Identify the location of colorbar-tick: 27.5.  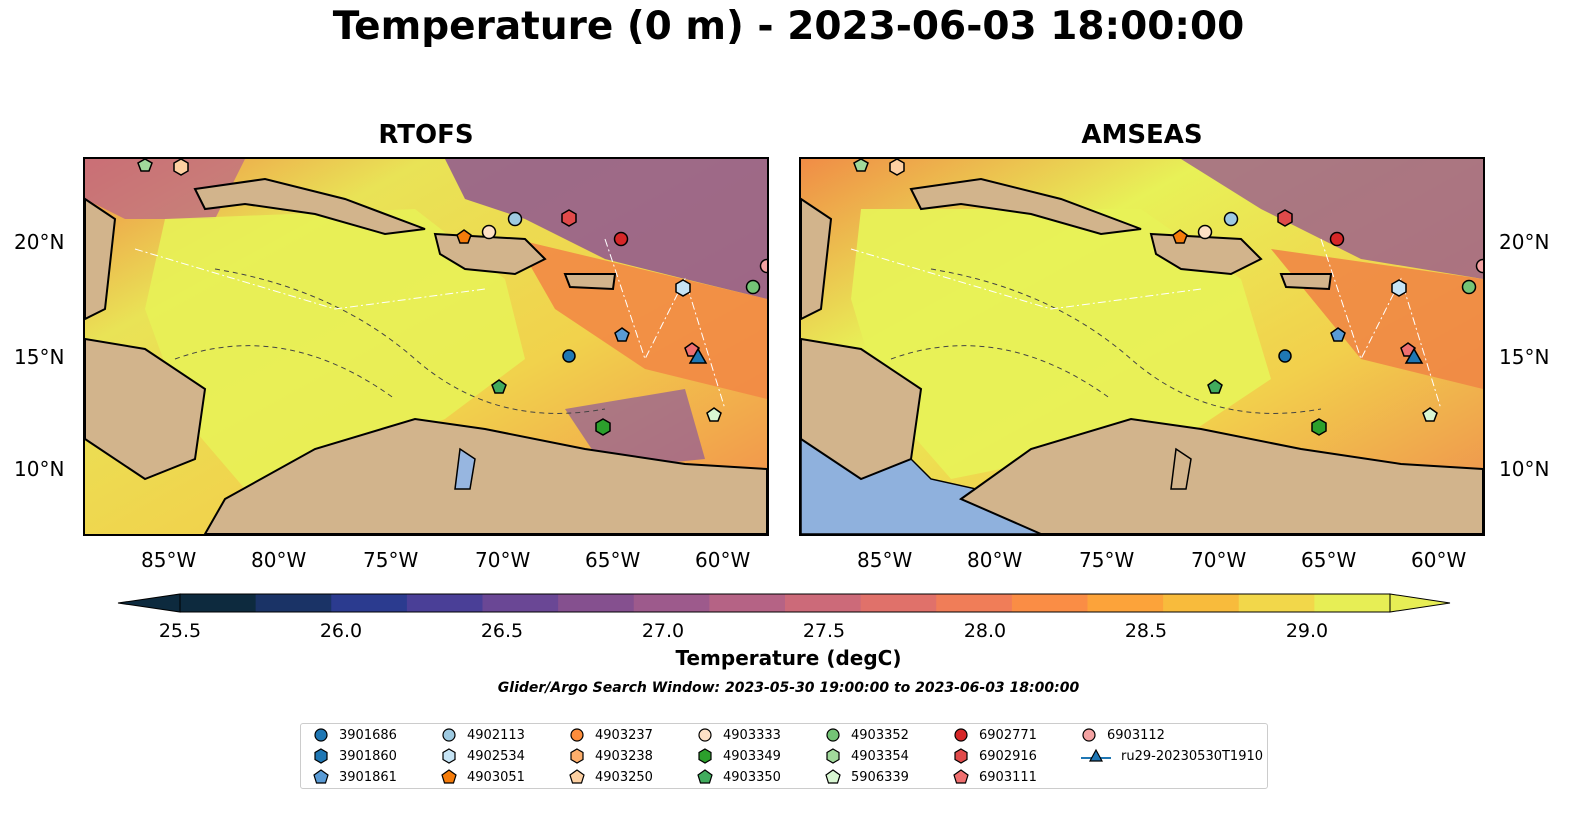
(824, 631).